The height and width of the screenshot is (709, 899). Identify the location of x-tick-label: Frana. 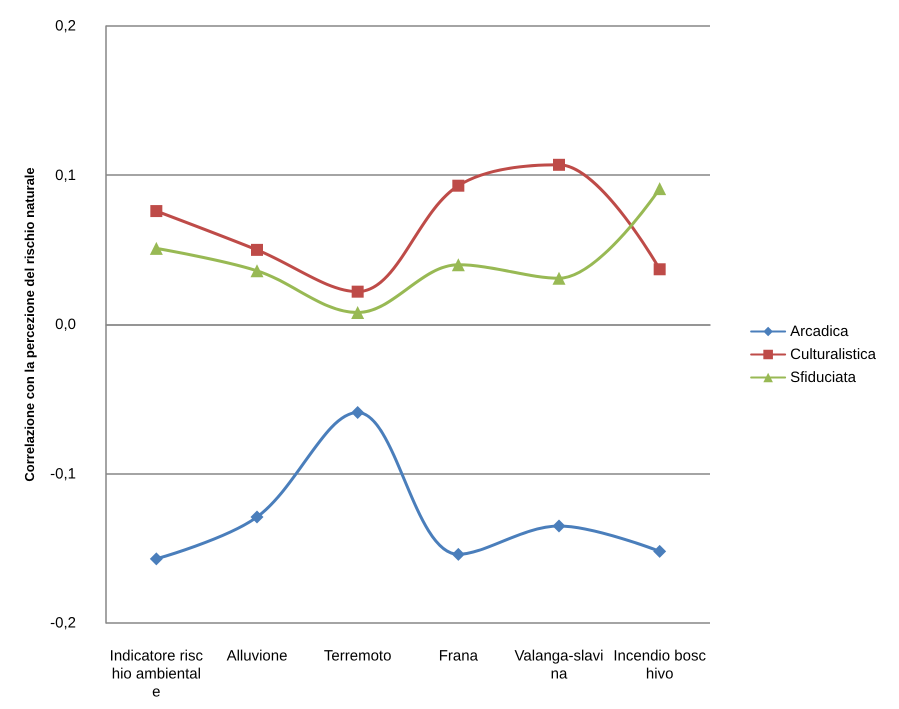
(458, 656).